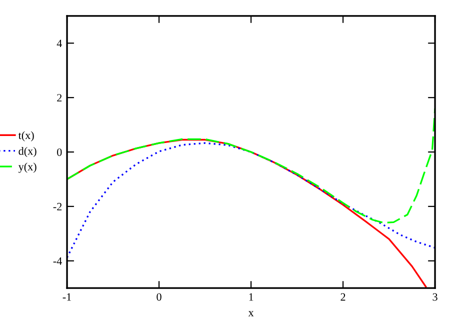  Describe the element at coordinates (343, 297) in the screenshot. I see `x-tick-label: 2` at that location.